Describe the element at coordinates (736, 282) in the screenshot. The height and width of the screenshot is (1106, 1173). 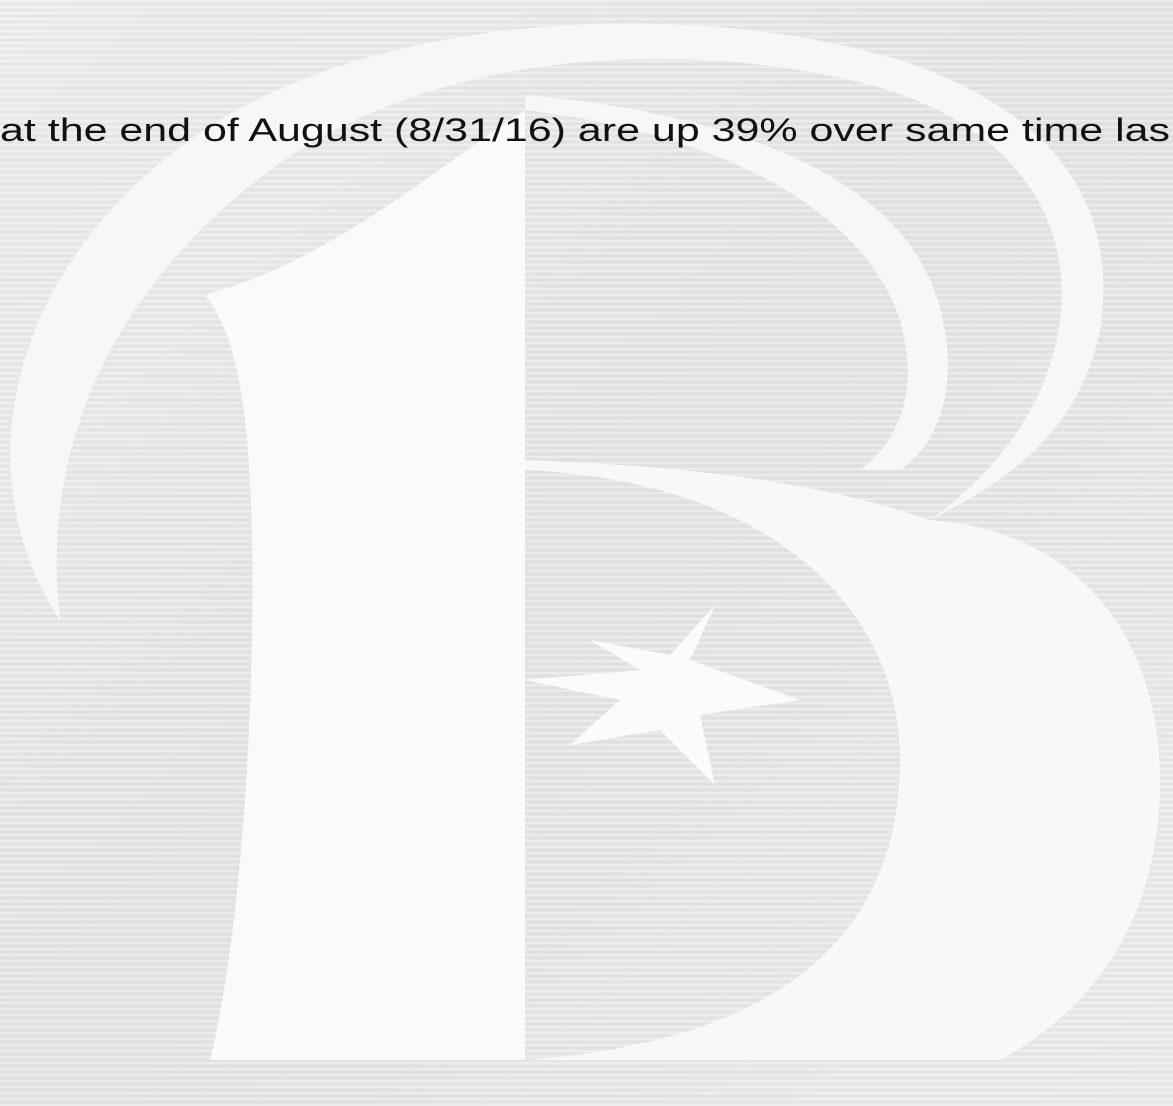
I see `logo-upper-bowl` at that location.